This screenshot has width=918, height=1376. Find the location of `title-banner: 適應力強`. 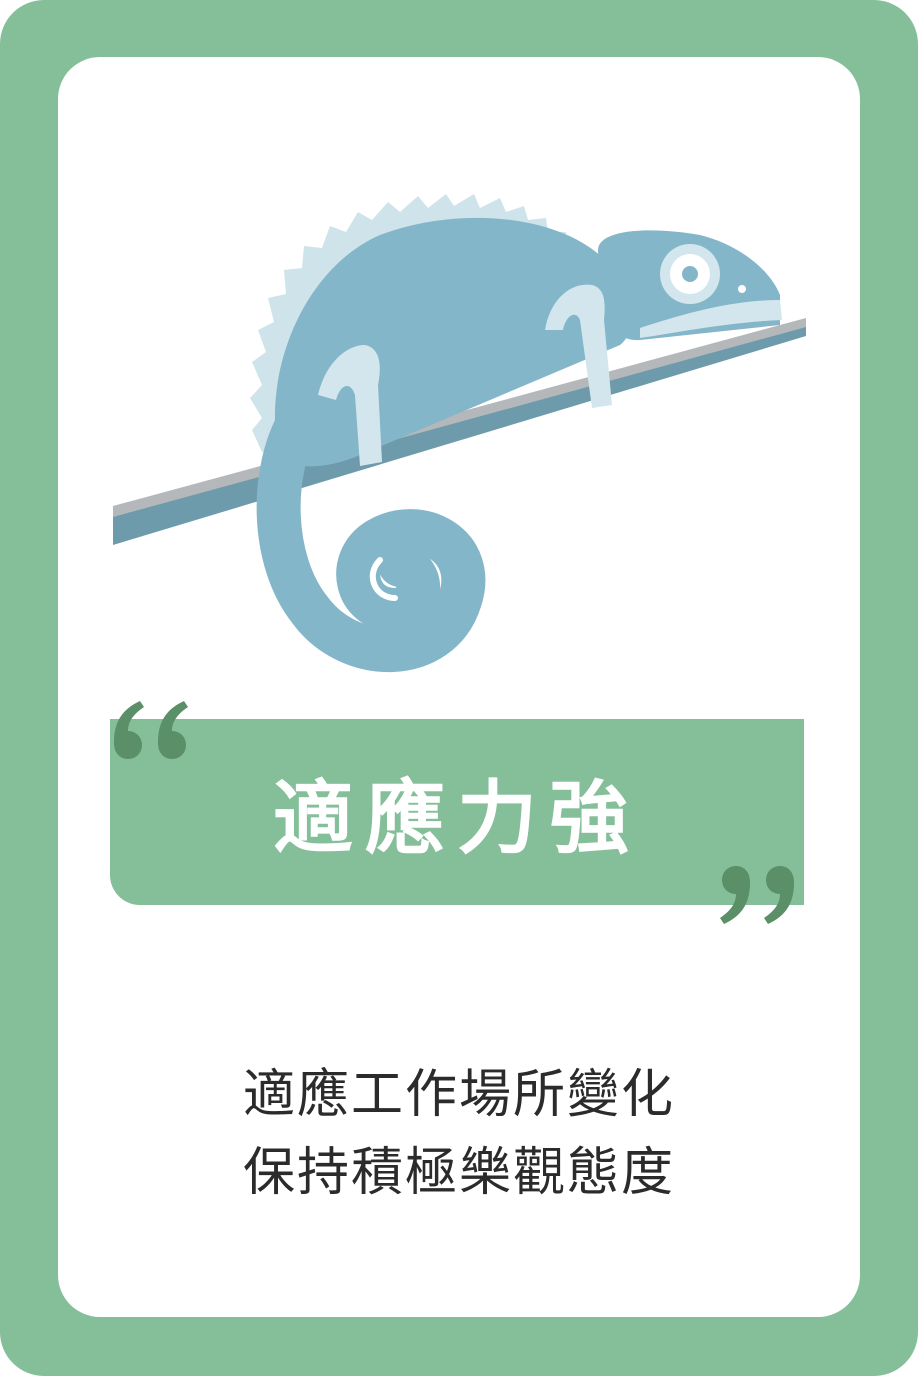

title-banner: 適應力強 is located at coordinates (457, 812).